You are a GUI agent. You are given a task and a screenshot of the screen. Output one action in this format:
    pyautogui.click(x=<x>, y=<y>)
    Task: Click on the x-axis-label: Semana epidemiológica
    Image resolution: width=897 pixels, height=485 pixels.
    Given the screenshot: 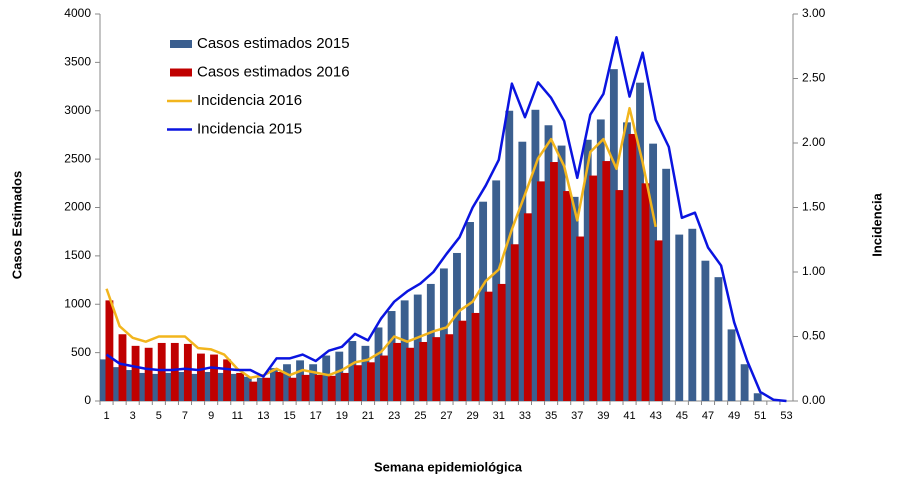 What is the action you would take?
    pyautogui.click(x=448, y=466)
    